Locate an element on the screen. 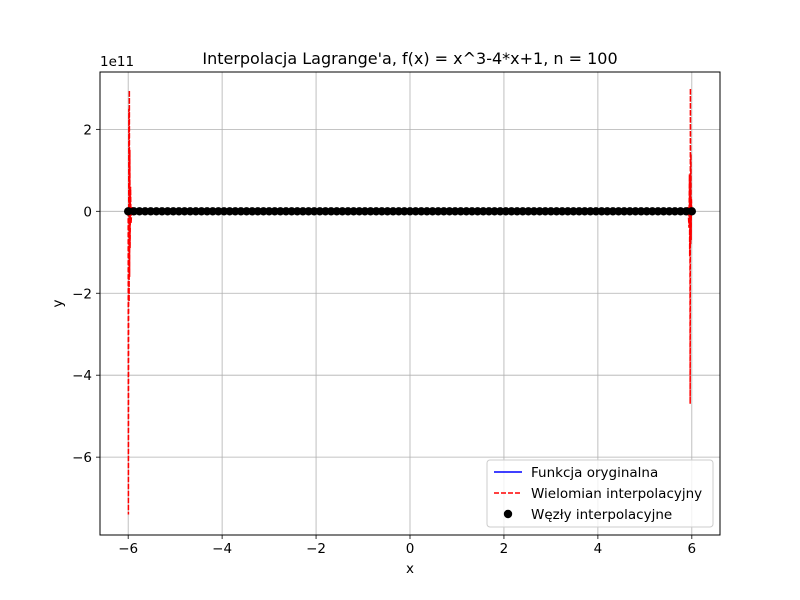  x-tick-label: −2 is located at coordinates (316, 549).